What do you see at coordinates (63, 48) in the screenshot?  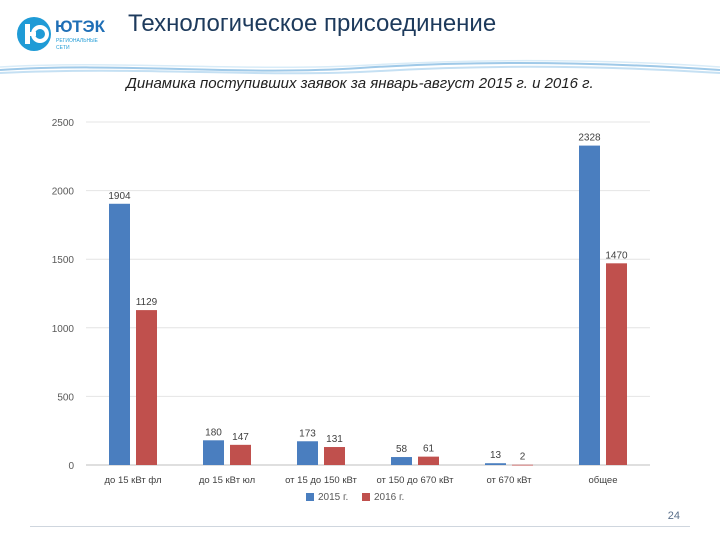 I see `logo-subtitle-line-2: СЕТИ` at bounding box center [63, 48].